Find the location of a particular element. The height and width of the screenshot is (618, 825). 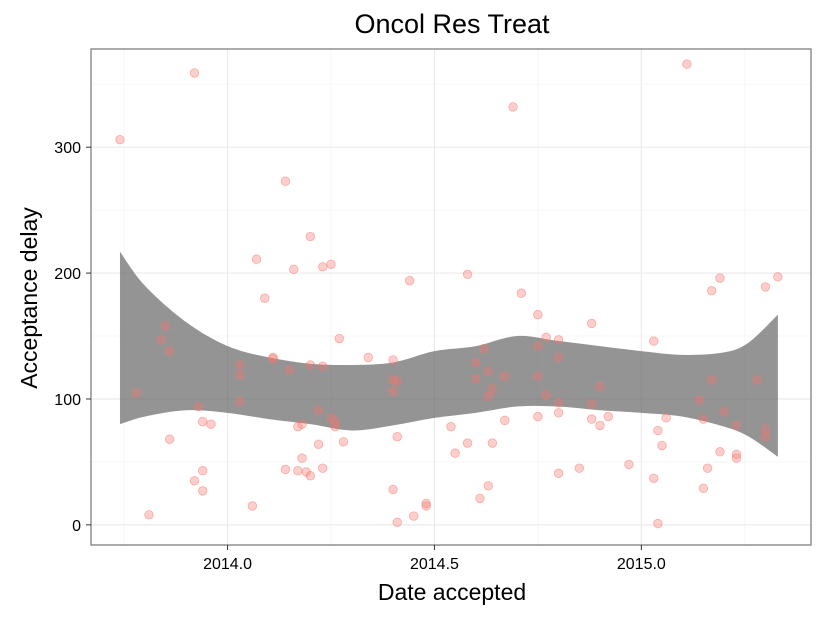

y-axis: 0 100 200 300 is located at coordinates (72, 337).